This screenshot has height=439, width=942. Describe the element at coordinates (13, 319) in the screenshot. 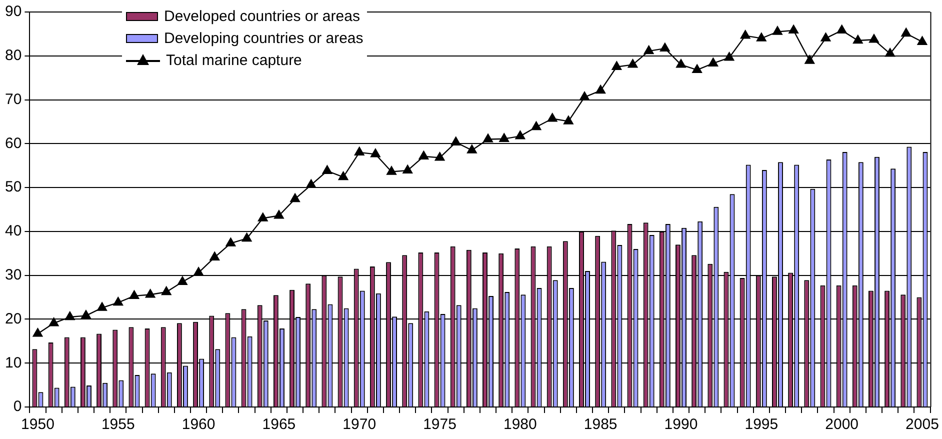

I see `y-tick-label: 20` at that location.